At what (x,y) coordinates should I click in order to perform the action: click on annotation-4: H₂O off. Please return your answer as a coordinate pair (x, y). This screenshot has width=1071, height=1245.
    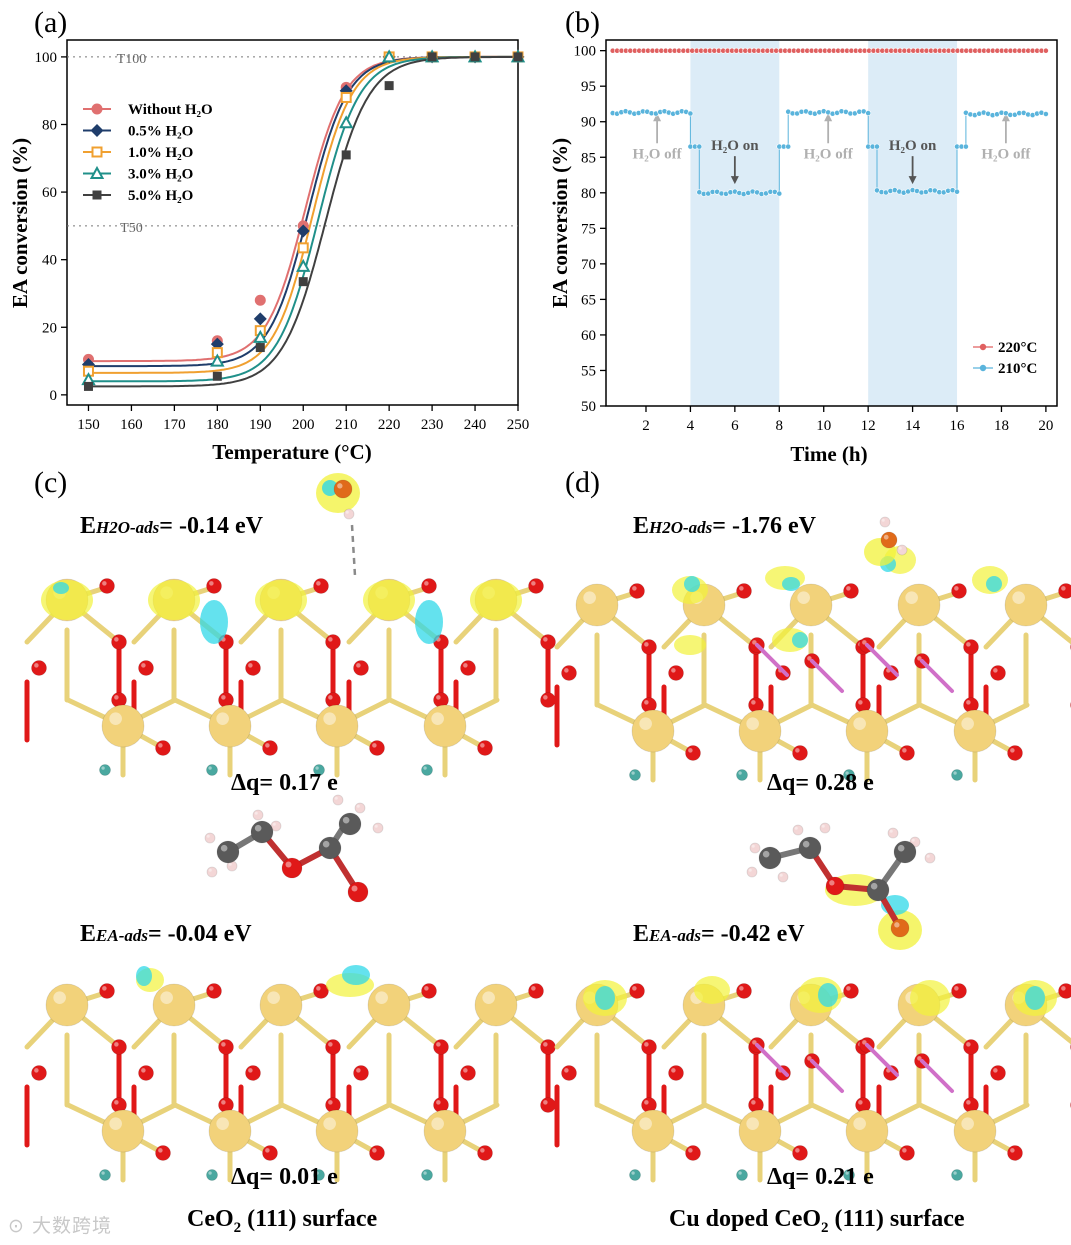
    Looking at the image, I should click on (1006, 154).